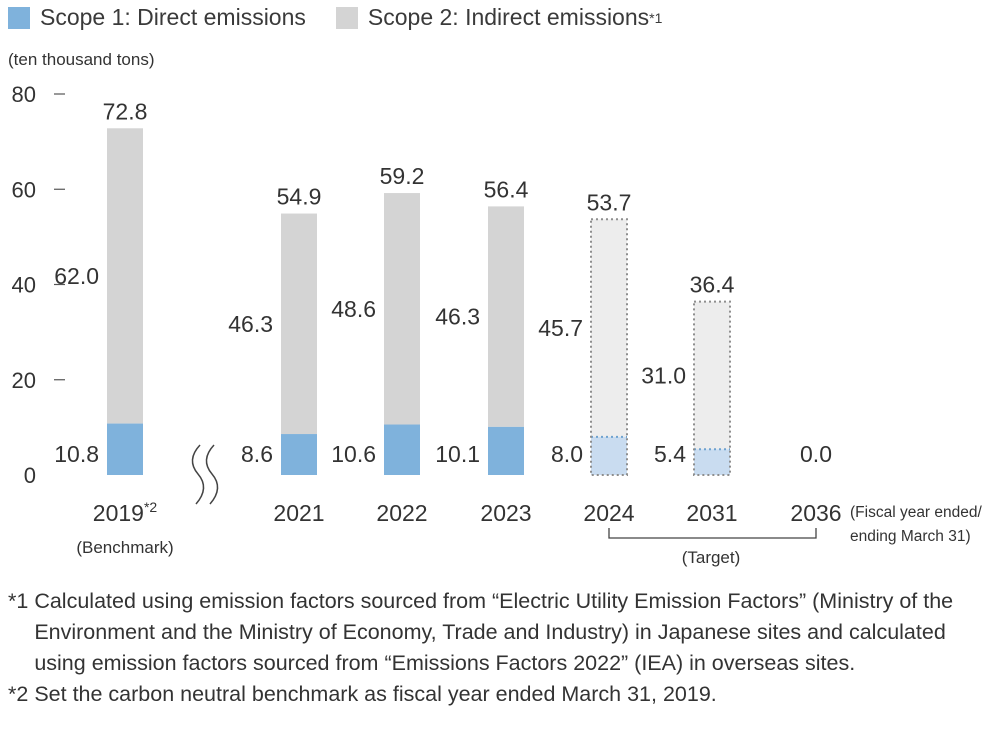 The height and width of the screenshot is (752, 992). I want to click on x-axis-note-line2: ending March 31), so click(910, 536).